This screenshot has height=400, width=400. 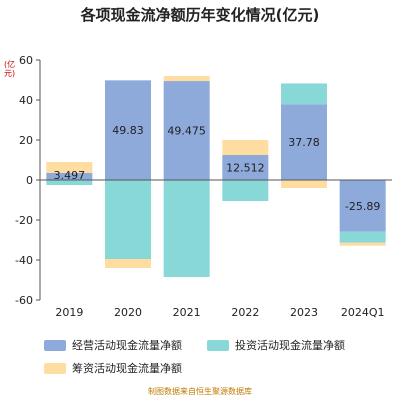 What do you see at coordinates (127, 368) in the screenshot?
I see `legend-label-financing: 筹资活动现金流量净额` at bounding box center [127, 368].